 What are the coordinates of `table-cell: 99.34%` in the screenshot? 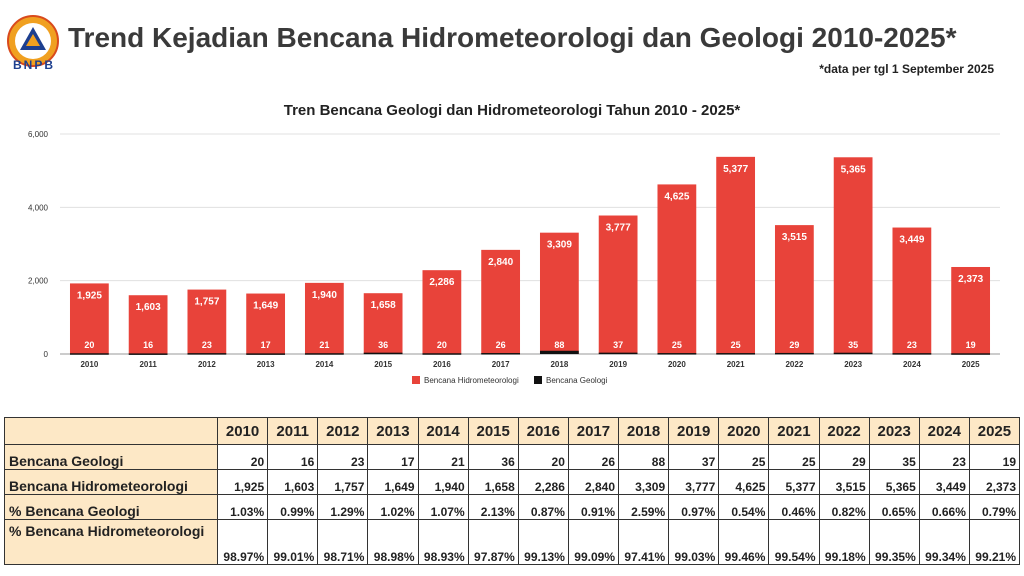 It's located at (944, 542).